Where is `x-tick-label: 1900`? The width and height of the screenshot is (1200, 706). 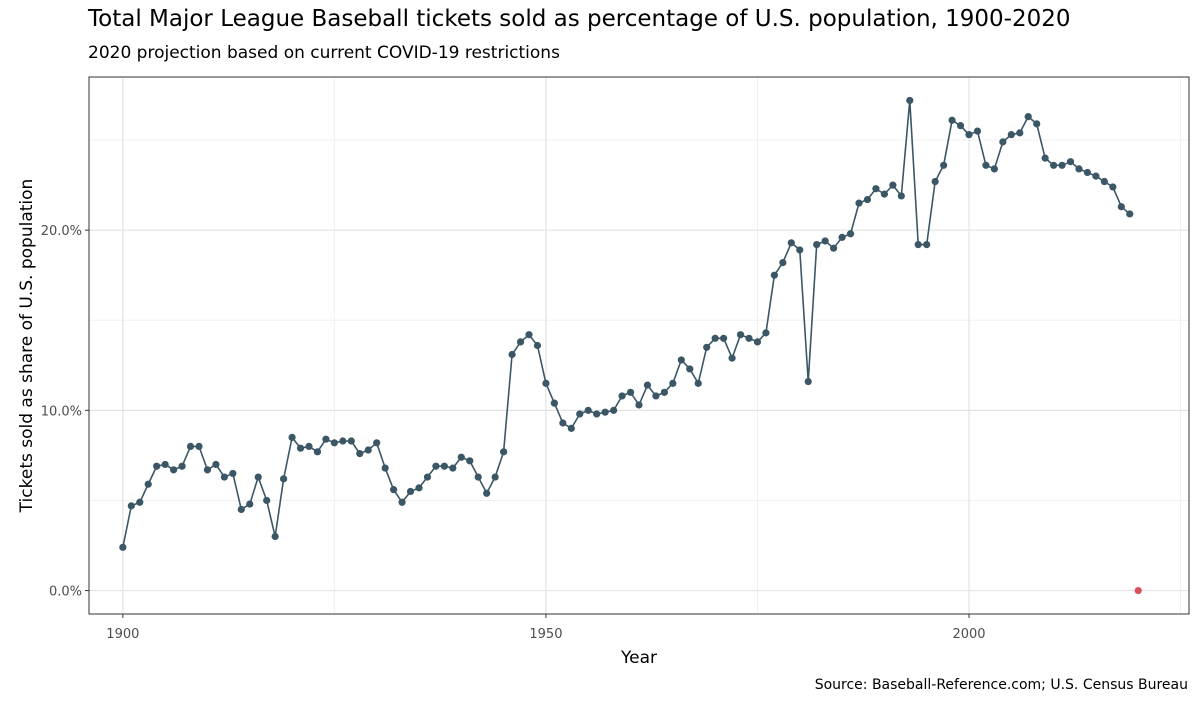 x-tick-label: 1900 is located at coordinates (122, 634).